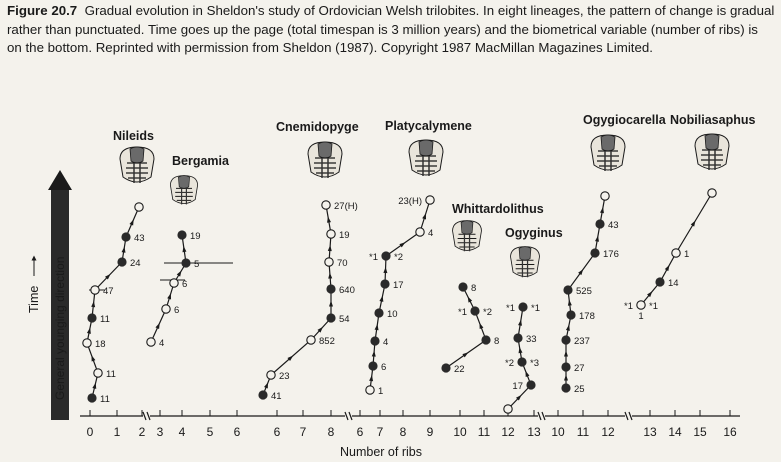 Image resolution: width=781 pixels, height=462 pixels. Describe the element at coordinates (327, 341) in the screenshot. I see `sample-count-label: 852` at that location.